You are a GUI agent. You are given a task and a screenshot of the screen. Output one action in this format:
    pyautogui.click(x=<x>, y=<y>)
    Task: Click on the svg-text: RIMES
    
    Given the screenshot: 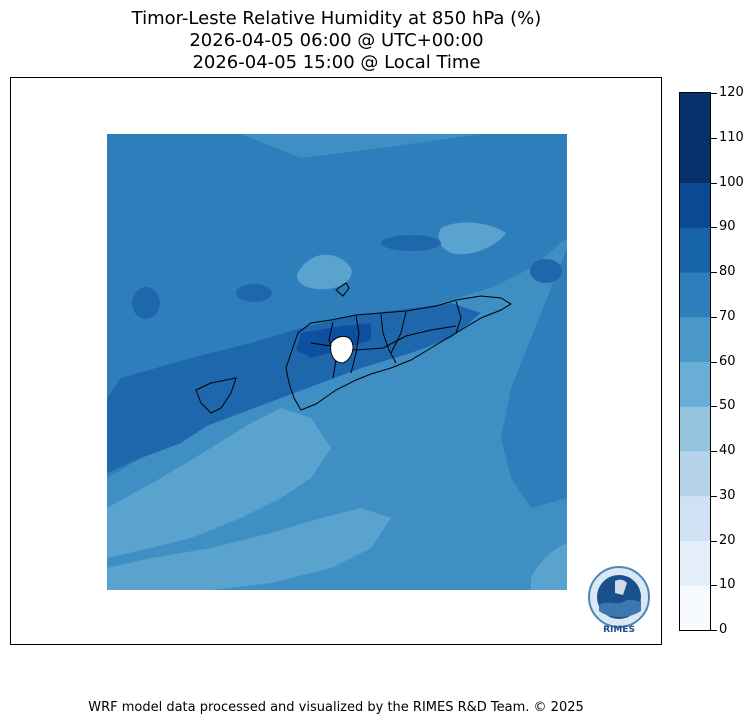 What is the action you would take?
    pyautogui.click(x=619, y=630)
    